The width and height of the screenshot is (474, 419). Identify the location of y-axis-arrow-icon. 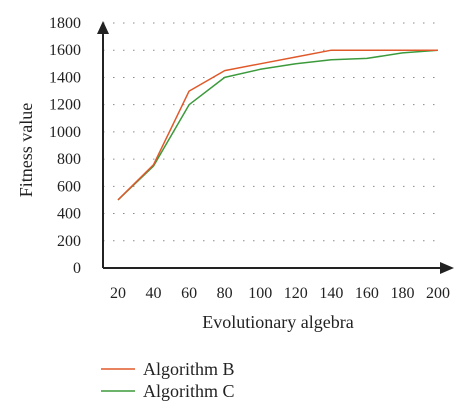
(103, 27).